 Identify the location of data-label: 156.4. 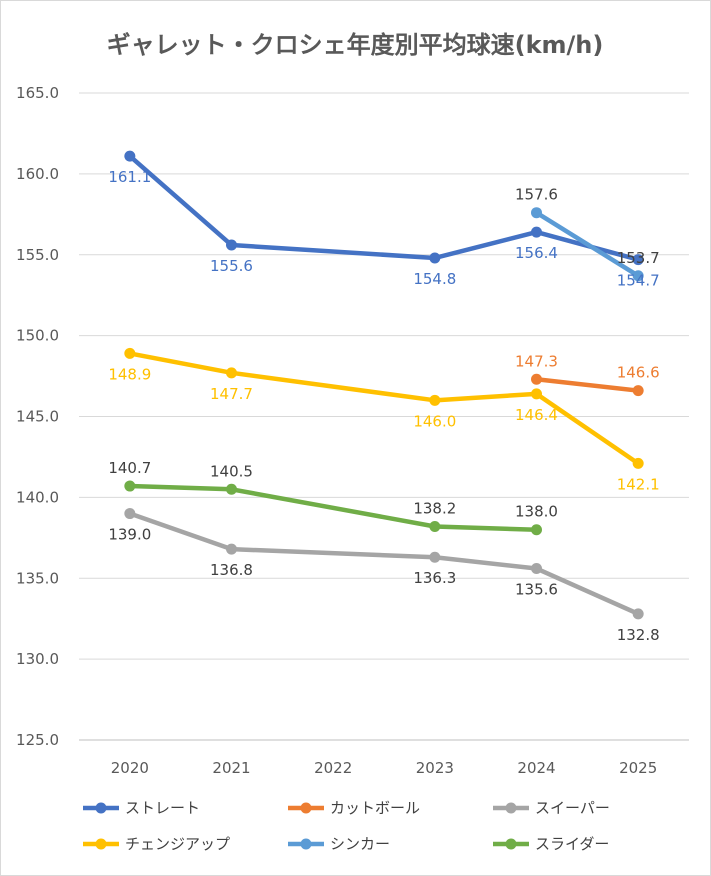
(536, 253).